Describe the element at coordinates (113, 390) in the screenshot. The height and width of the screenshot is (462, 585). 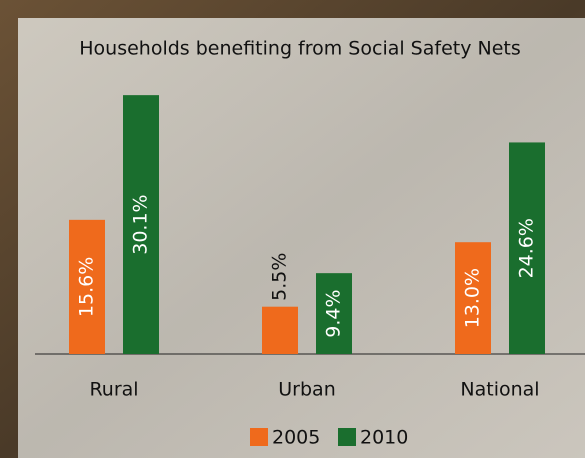
I see `x-tick-label: Rural` at that location.